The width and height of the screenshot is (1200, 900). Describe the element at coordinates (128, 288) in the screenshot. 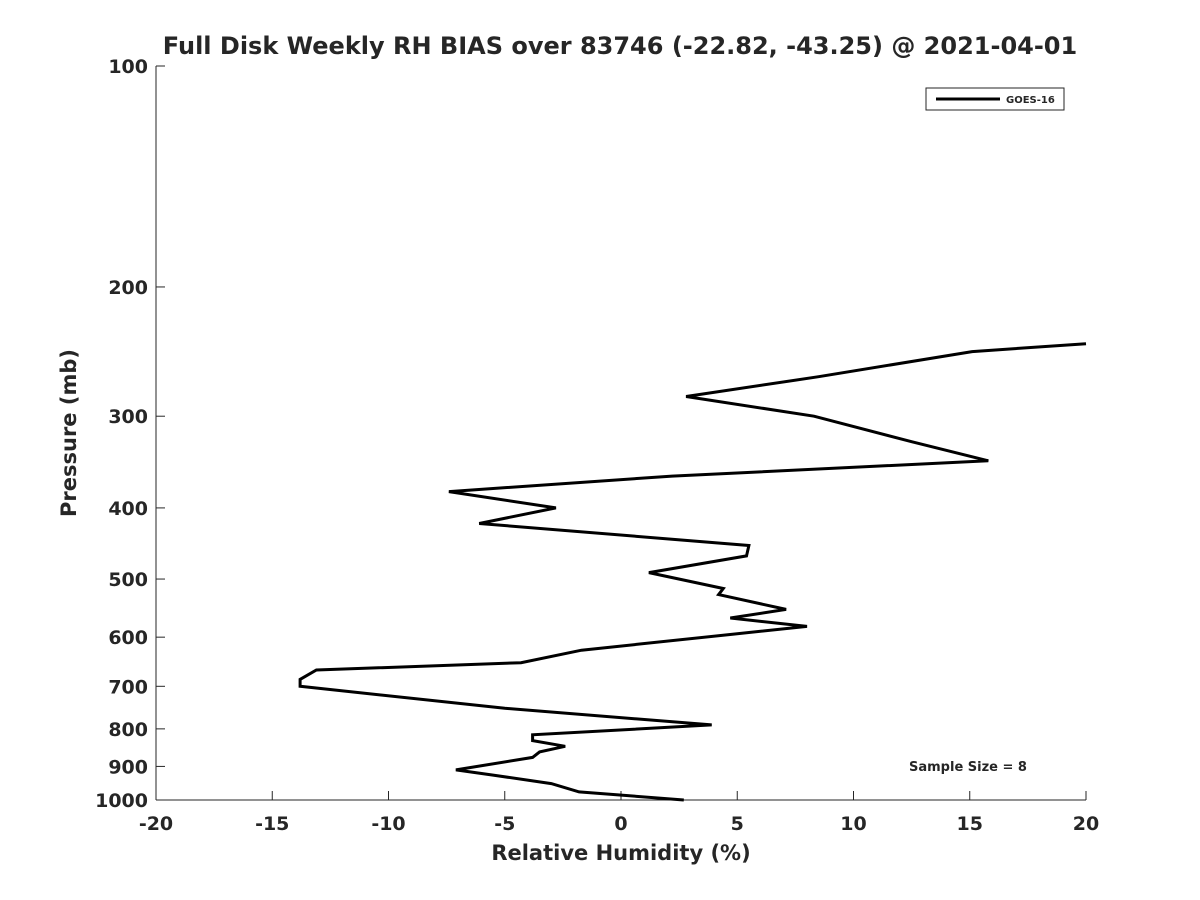

I see `y-tick-label: 200` at that location.